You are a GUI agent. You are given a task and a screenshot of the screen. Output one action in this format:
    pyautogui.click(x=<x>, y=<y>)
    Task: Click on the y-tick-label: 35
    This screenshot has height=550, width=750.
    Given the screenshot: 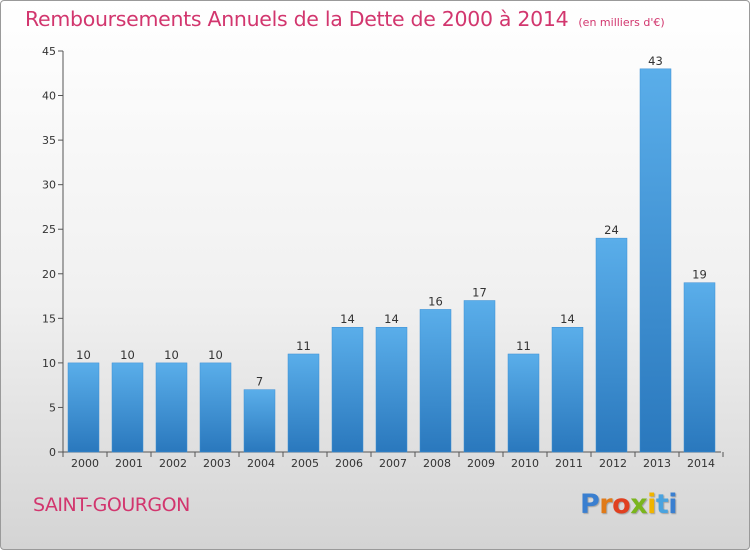 What is the action you would take?
    pyautogui.click(x=49, y=140)
    